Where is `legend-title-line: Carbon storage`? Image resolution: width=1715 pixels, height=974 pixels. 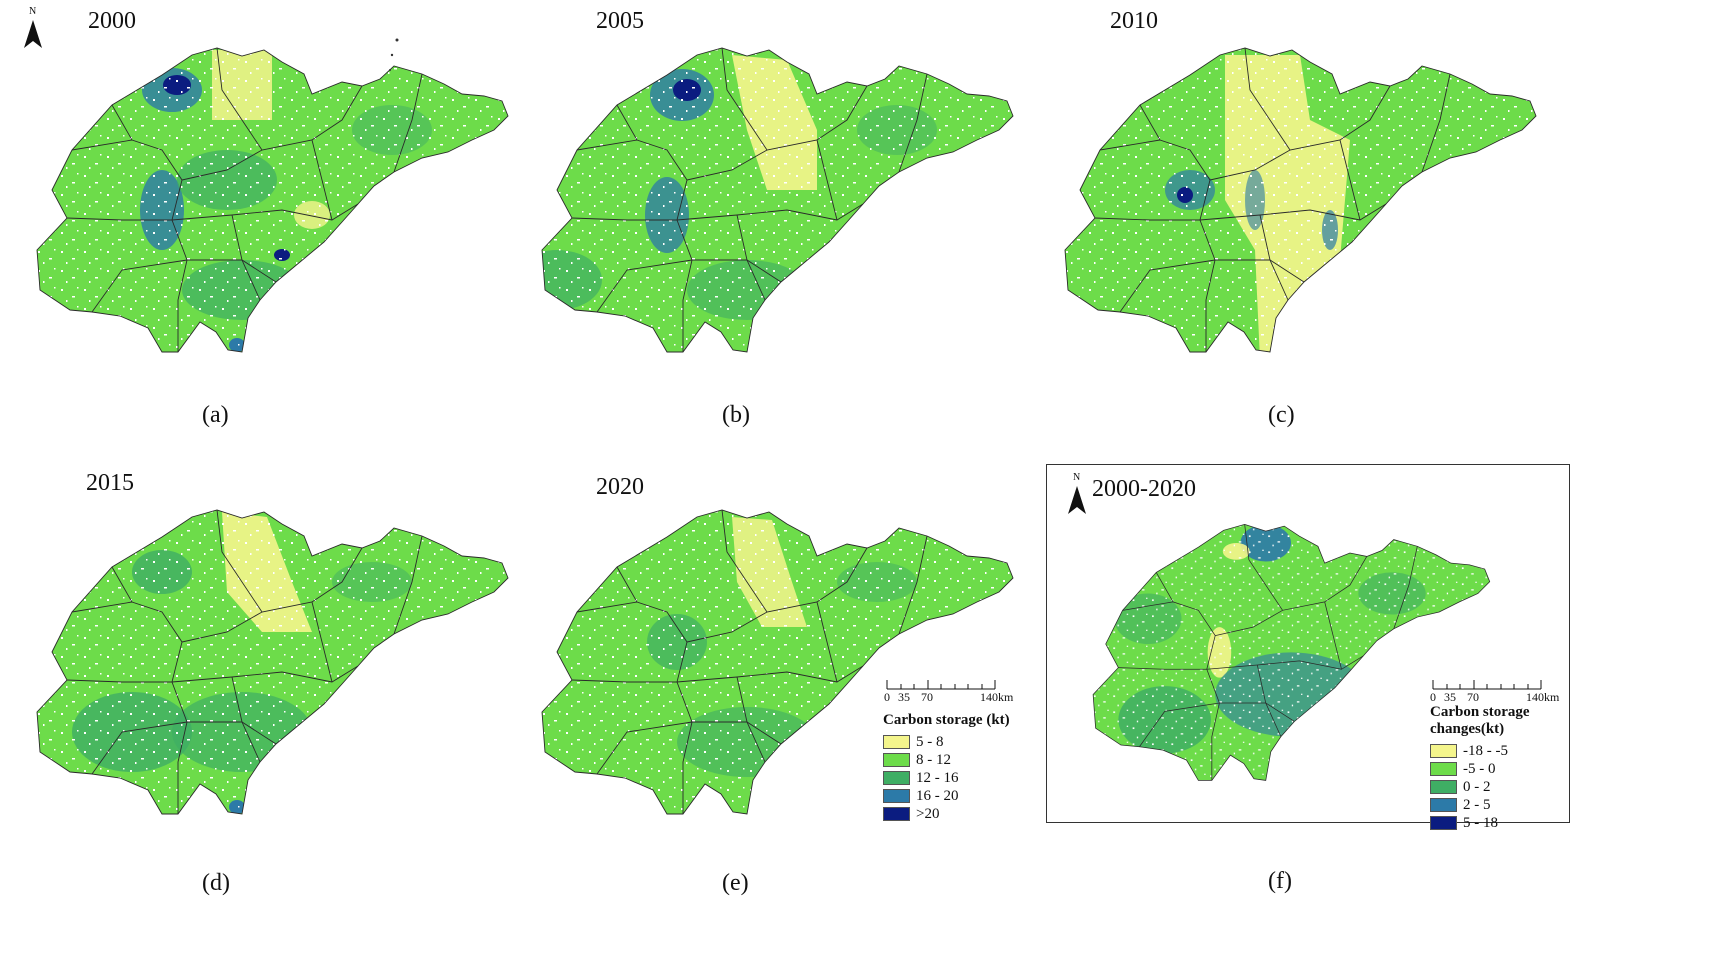 legend-title-line: Carbon storage is located at coordinates (1480, 712).